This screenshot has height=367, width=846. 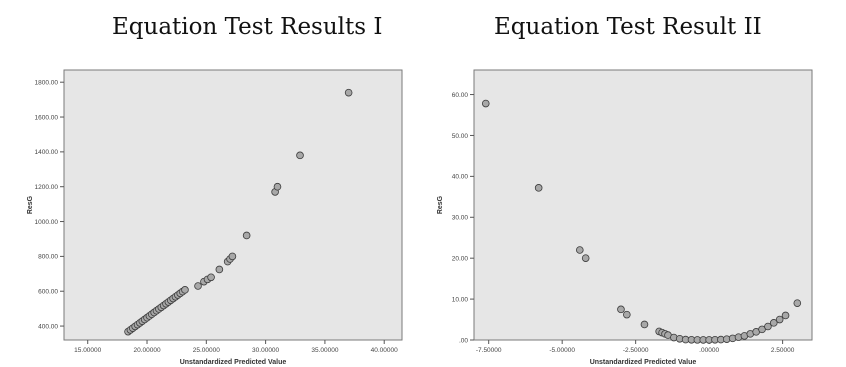 What do you see at coordinates (47, 187) in the screenshot?
I see `y-tick-label: 1200.00` at bounding box center [47, 187].